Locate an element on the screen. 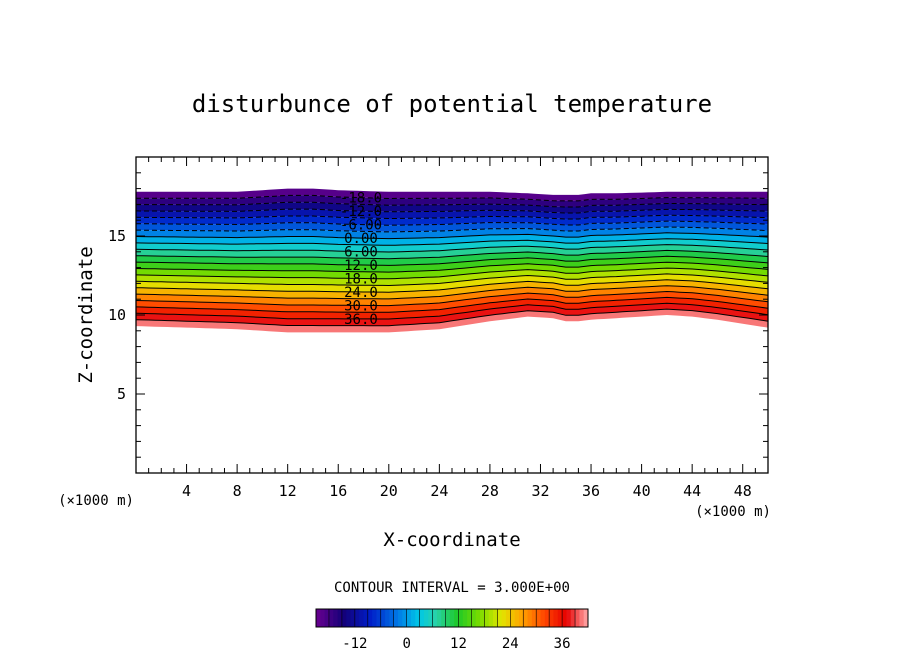 Image resolution: width=904 pixels, height=654 pixels. x-unit-label: (×1000 m) is located at coordinates (733, 512).